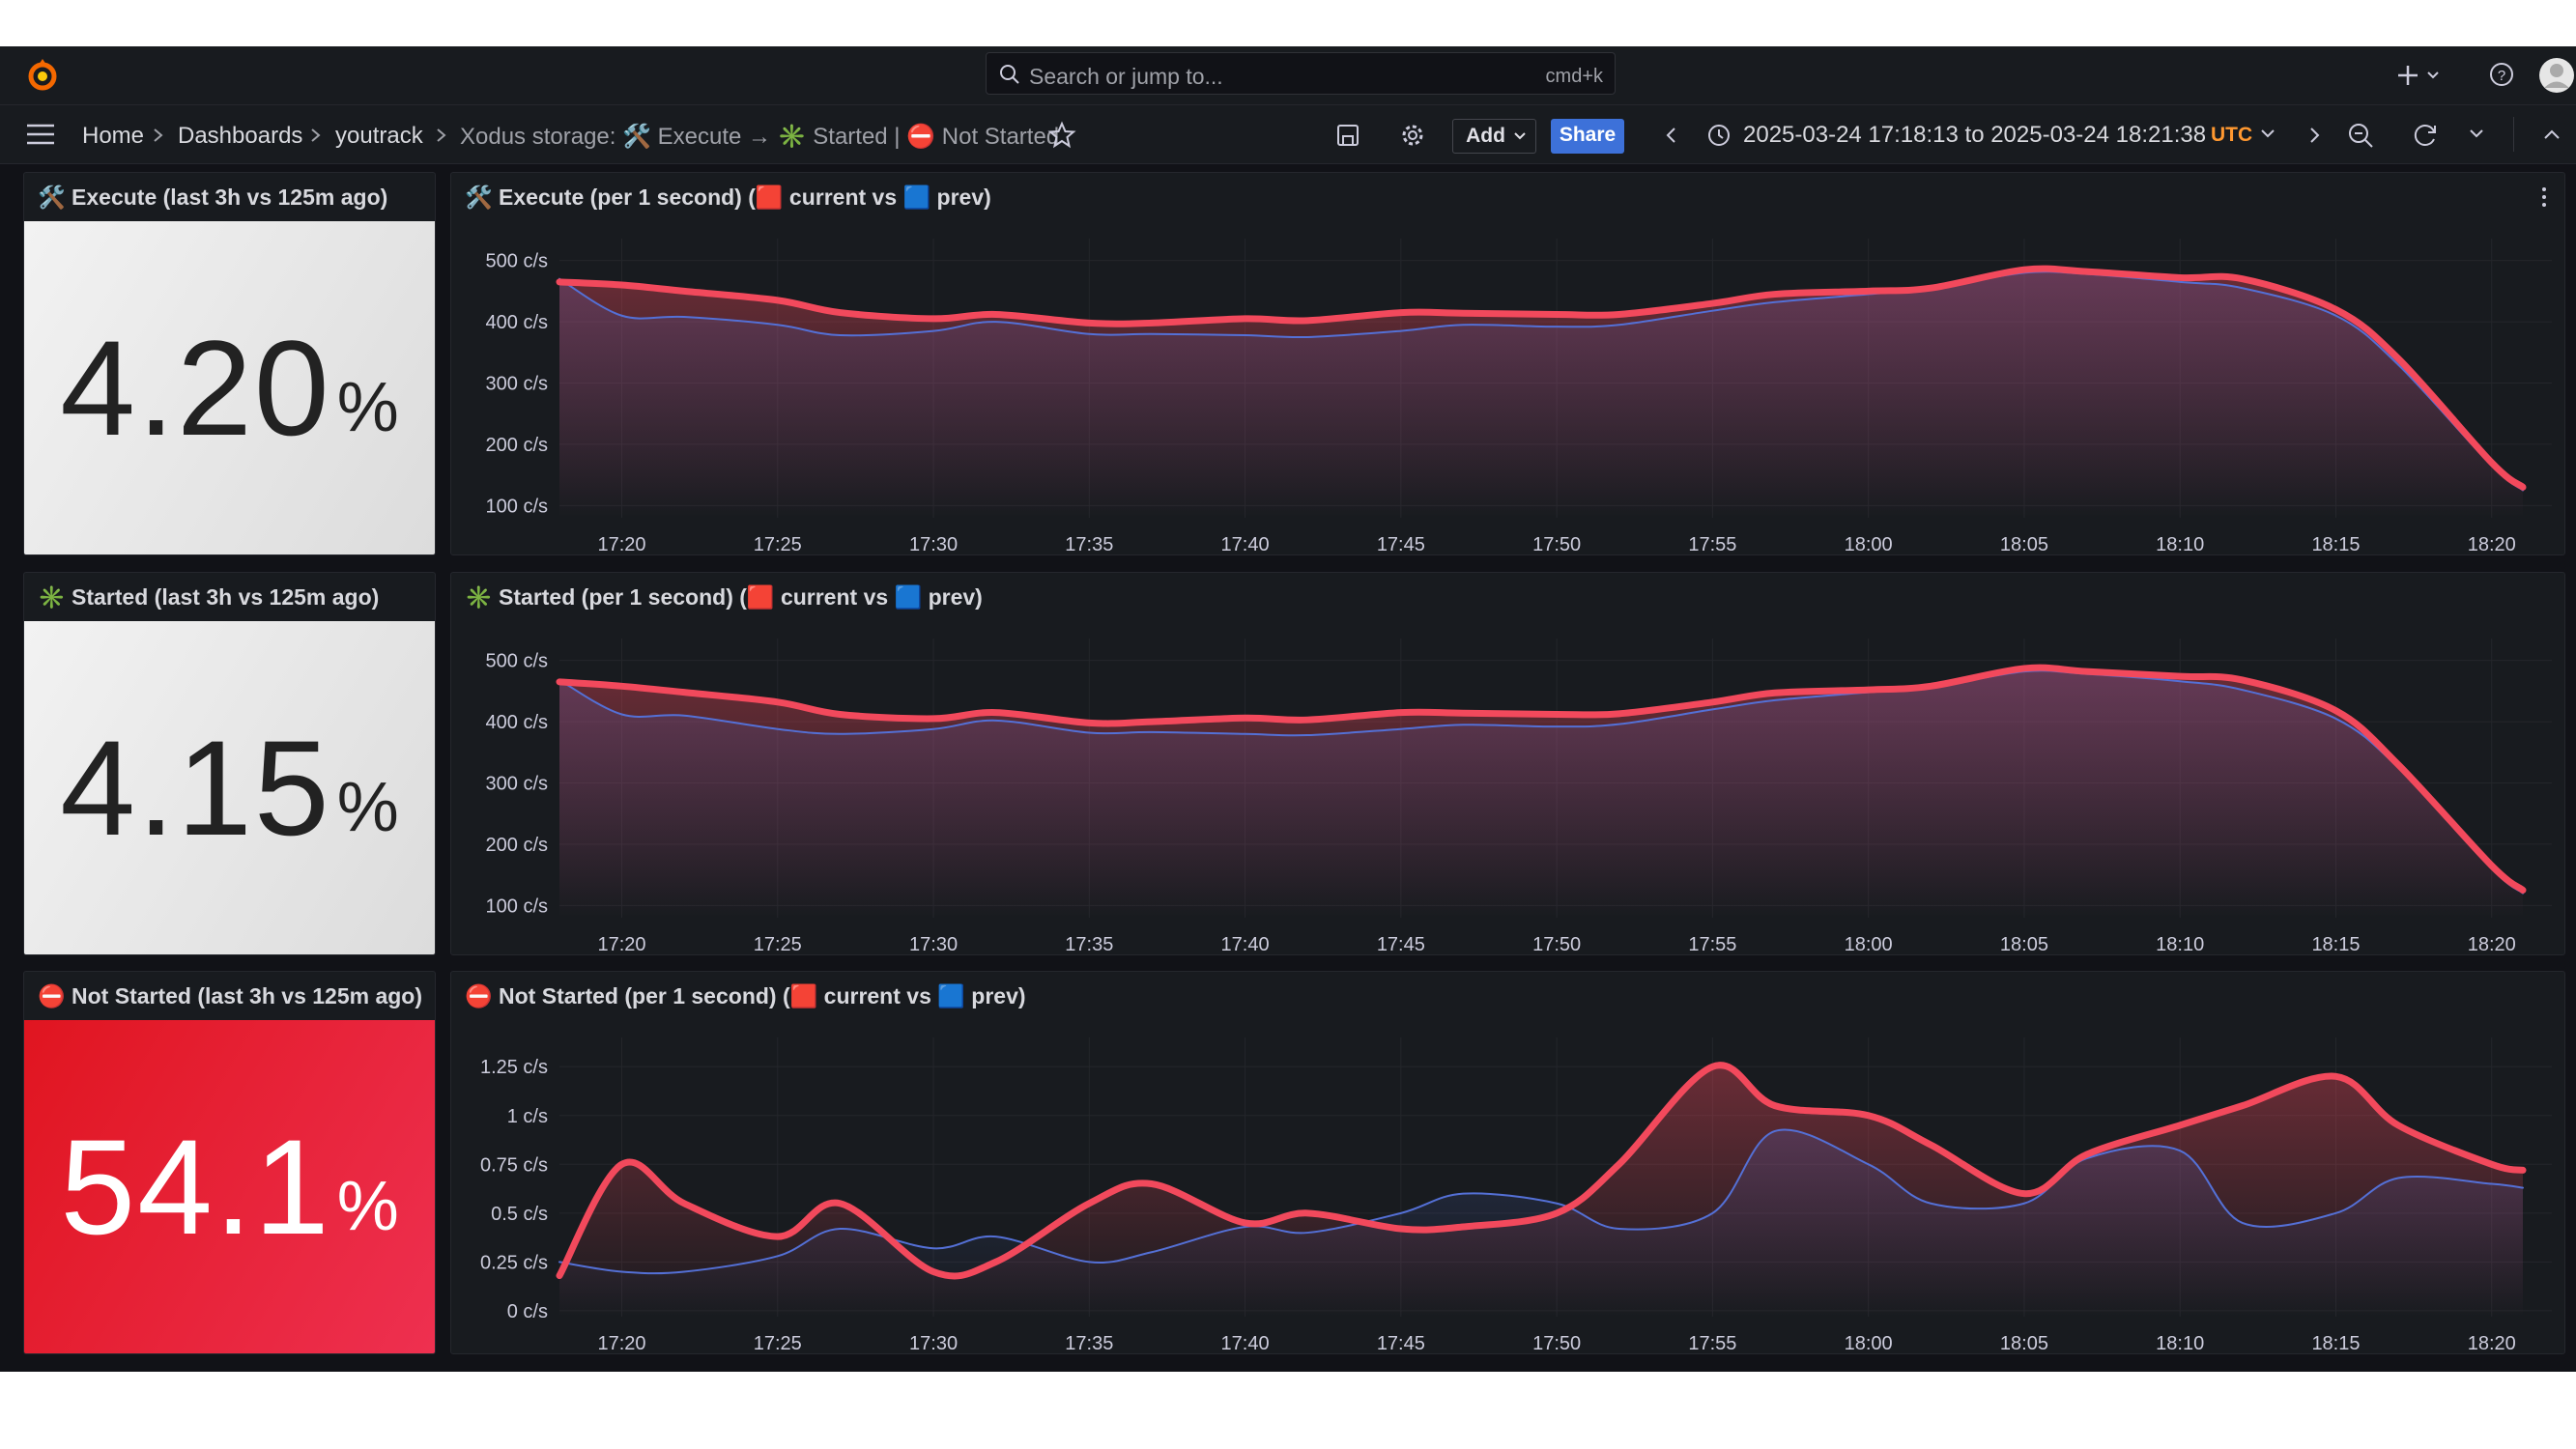  Describe the element at coordinates (2502, 74) in the screenshot. I see `help-icon: ?` at that location.